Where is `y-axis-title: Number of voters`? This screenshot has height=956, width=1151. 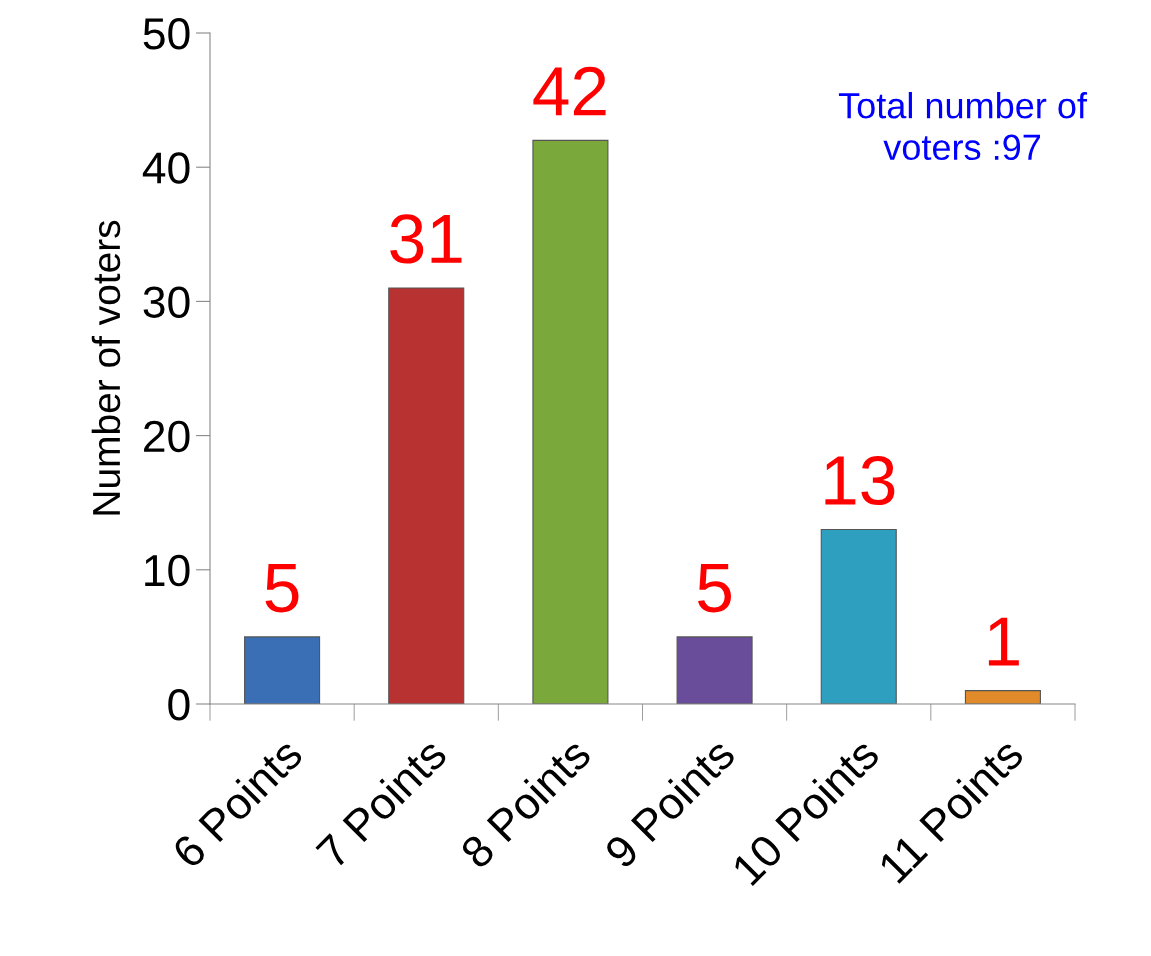 y-axis-title: Number of voters is located at coordinates (106, 367).